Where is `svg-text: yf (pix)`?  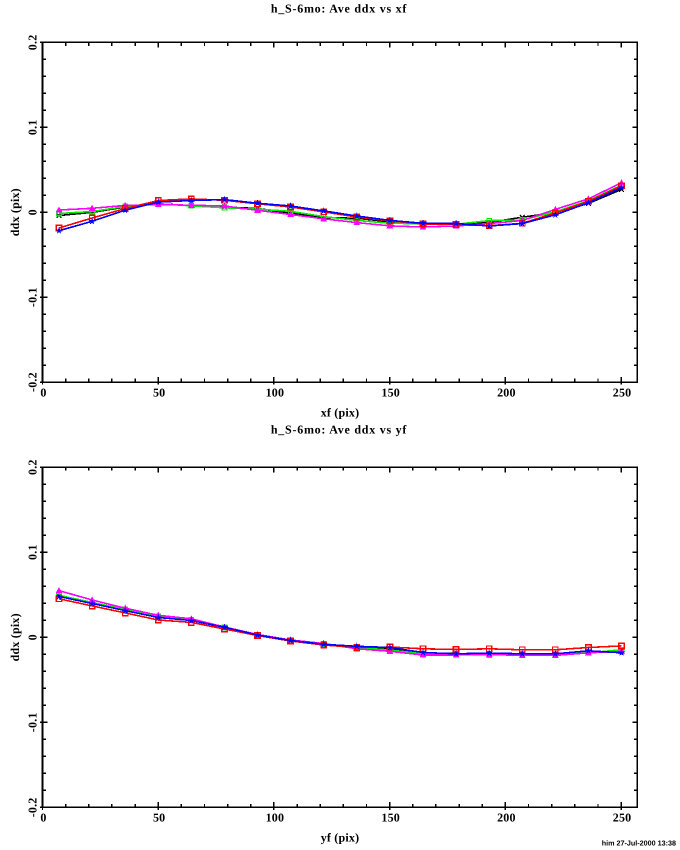 svg-text: yf (pix) is located at coordinates (340, 838).